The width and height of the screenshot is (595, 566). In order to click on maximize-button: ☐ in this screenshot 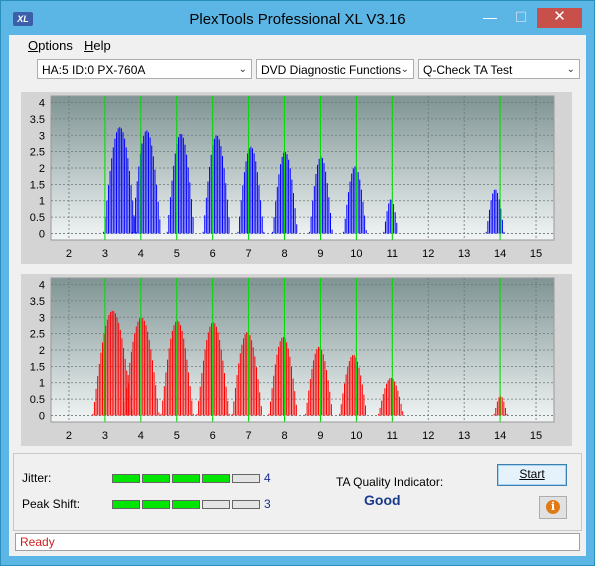, I will do `click(521, 17)`.